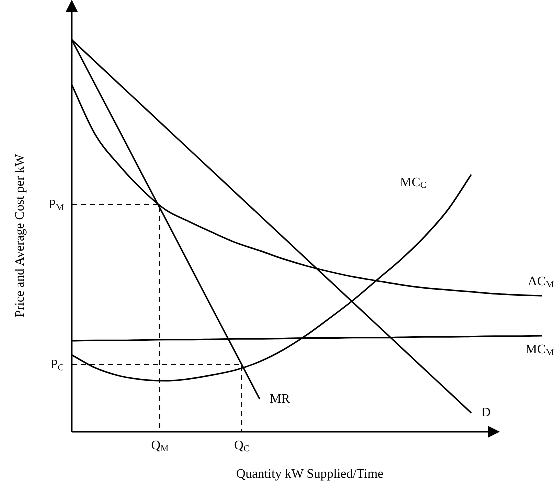 This screenshot has width=556, height=488. What do you see at coordinates (486, 412) in the screenshot?
I see `series-label: D` at bounding box center [486, 412].